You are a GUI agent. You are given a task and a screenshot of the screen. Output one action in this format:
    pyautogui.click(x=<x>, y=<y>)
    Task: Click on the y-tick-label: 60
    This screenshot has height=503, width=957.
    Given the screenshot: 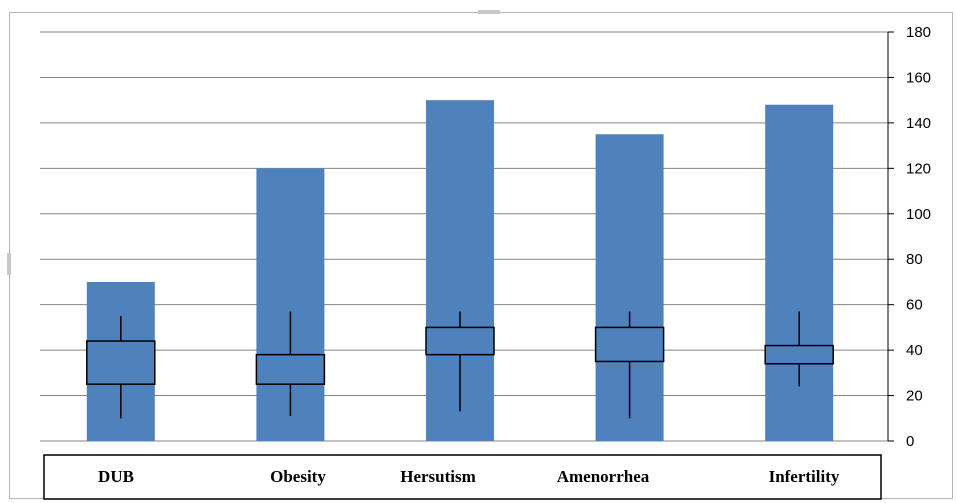 What is the action you would take?
    pyautogui.click(x=914, y=305)
    